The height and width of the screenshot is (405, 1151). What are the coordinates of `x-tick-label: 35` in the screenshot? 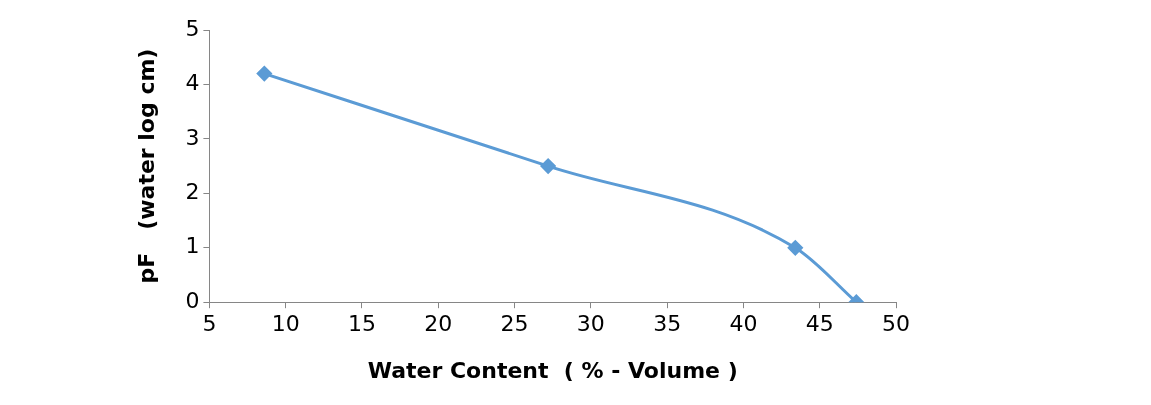 It's located at (667, 324).